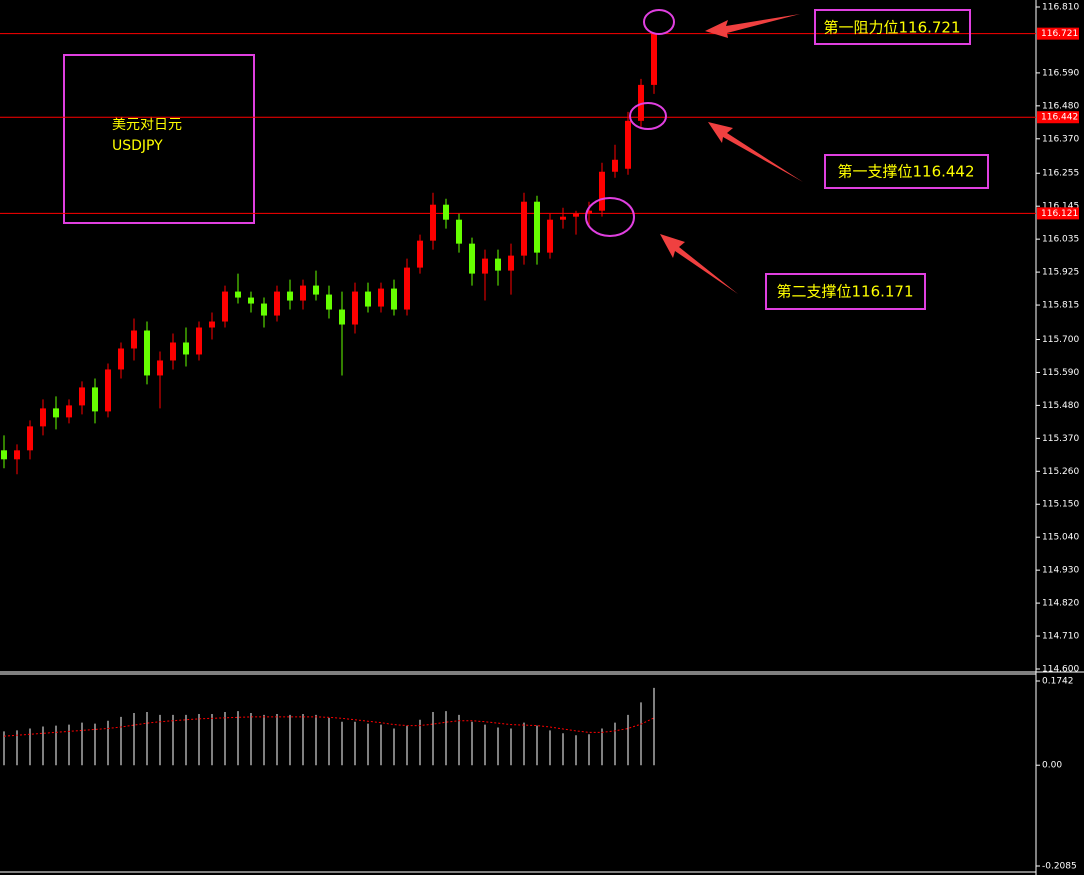 This screenshot has width=1084, height=875. I want to click on level-label: 116.721, so click(1059, 34).